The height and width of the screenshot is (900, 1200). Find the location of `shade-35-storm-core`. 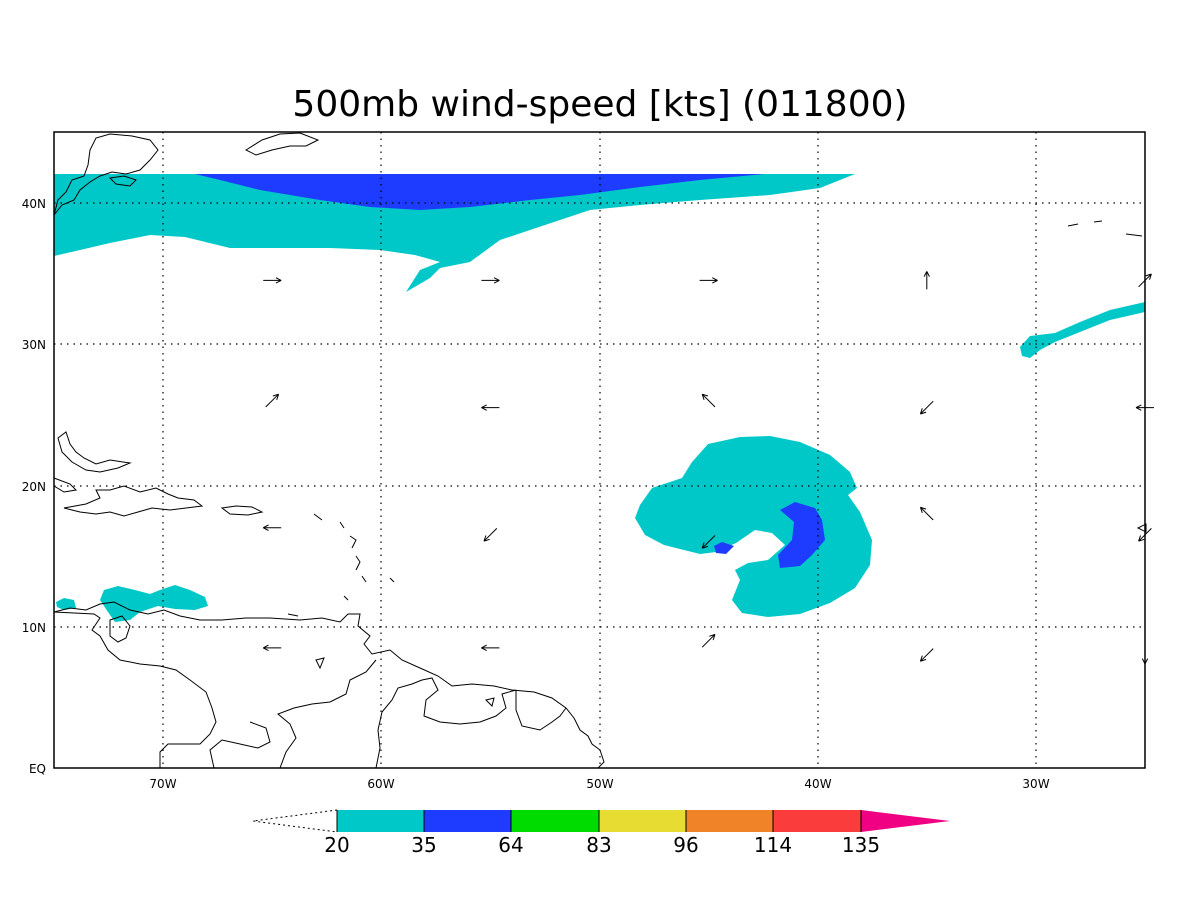

shade-35-storm-core is located at coordinates (801, 535).